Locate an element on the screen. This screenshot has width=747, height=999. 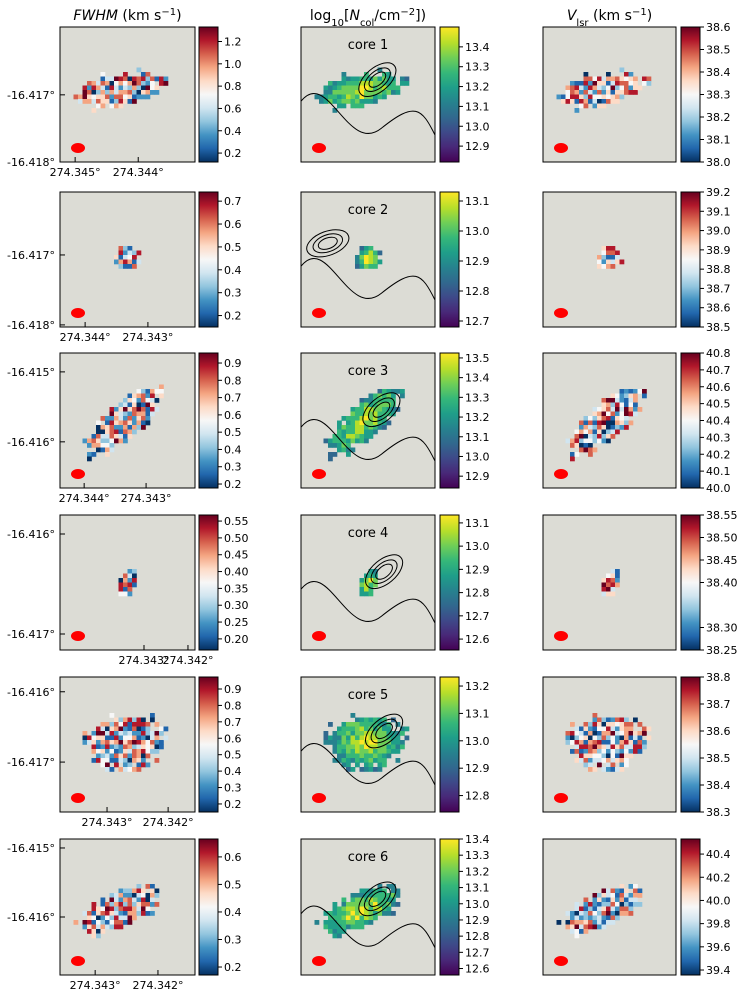
colorbar-tick-label: 0.4 is located at coordinates (233, 449).